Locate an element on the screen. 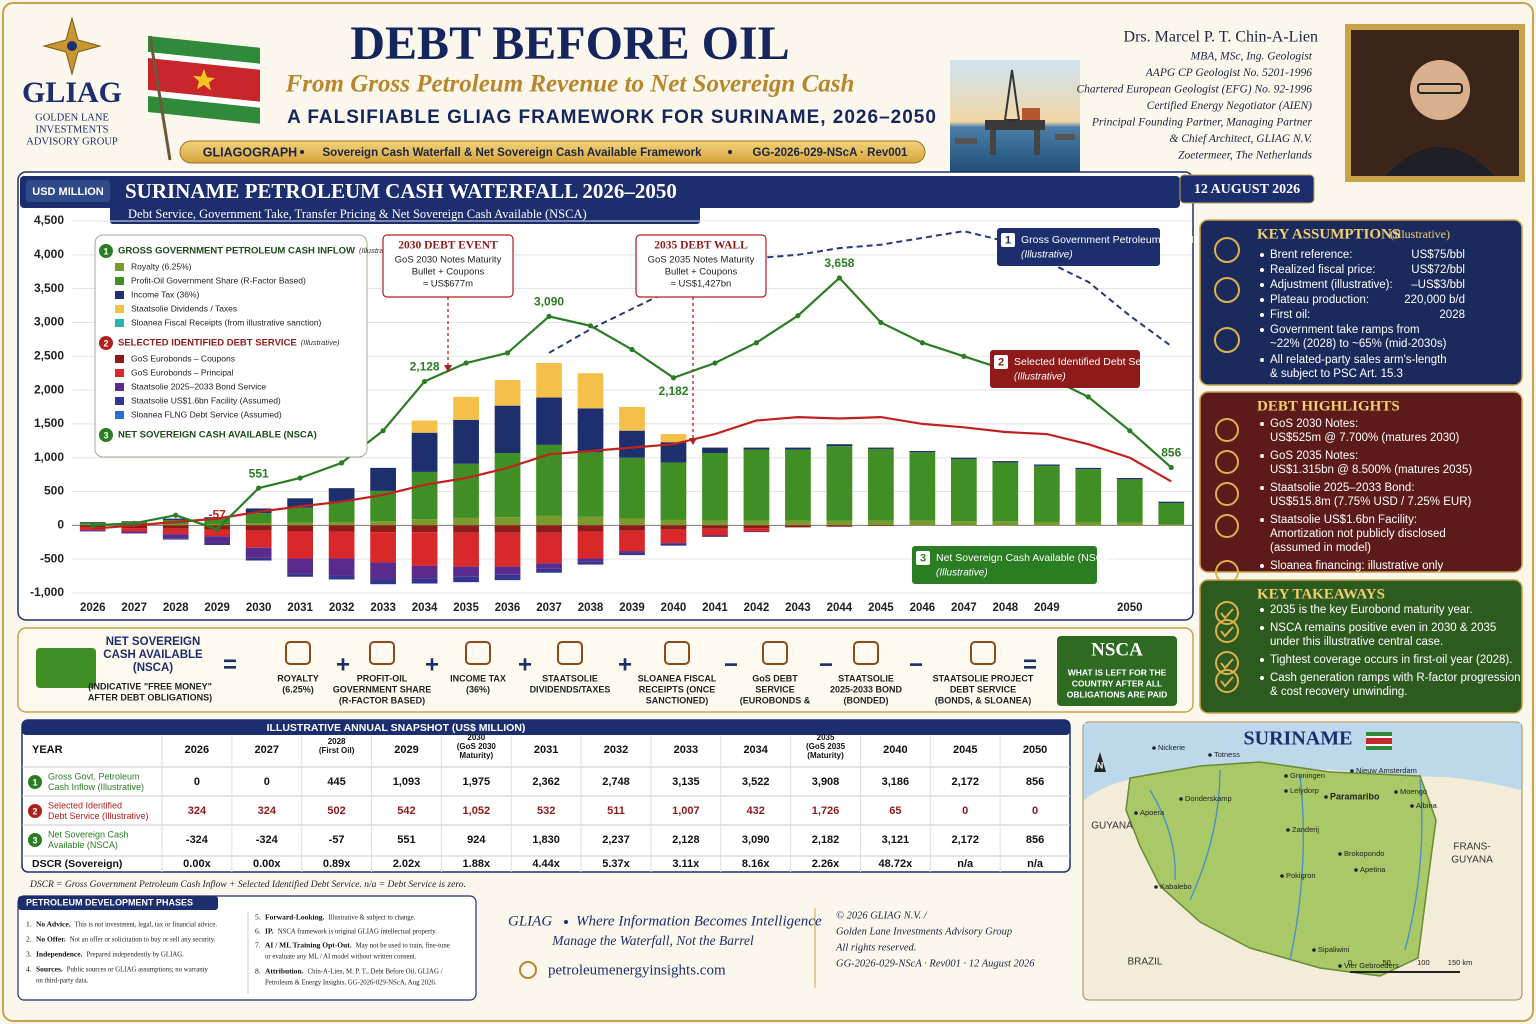 This screenshot has width=1536, height=1024. formula-term: (BONDED) is located at coordinates (866, 700).